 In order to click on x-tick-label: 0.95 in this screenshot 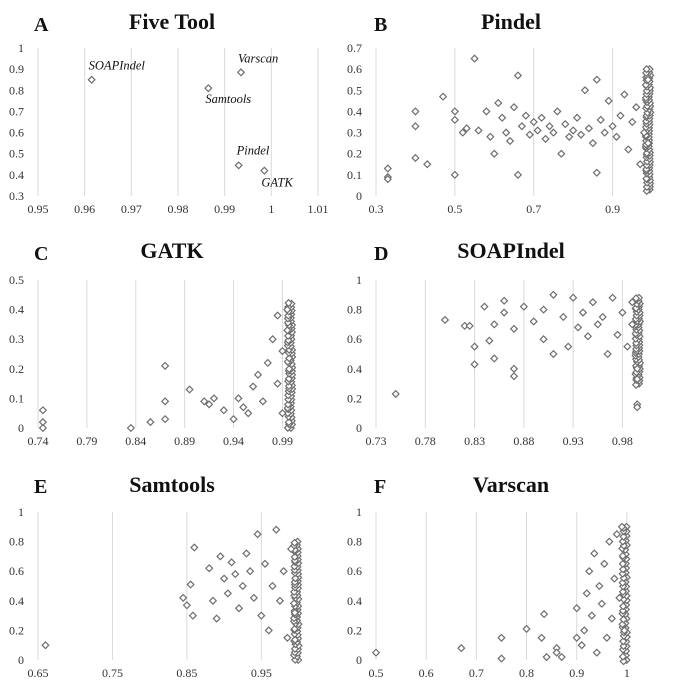, I will do `click(38, 209)`.